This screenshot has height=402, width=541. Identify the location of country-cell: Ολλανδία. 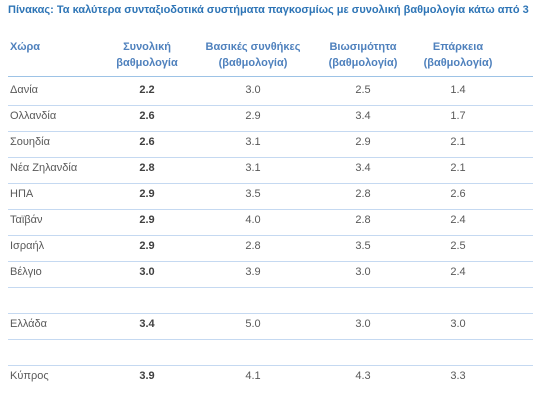
(33, 116).